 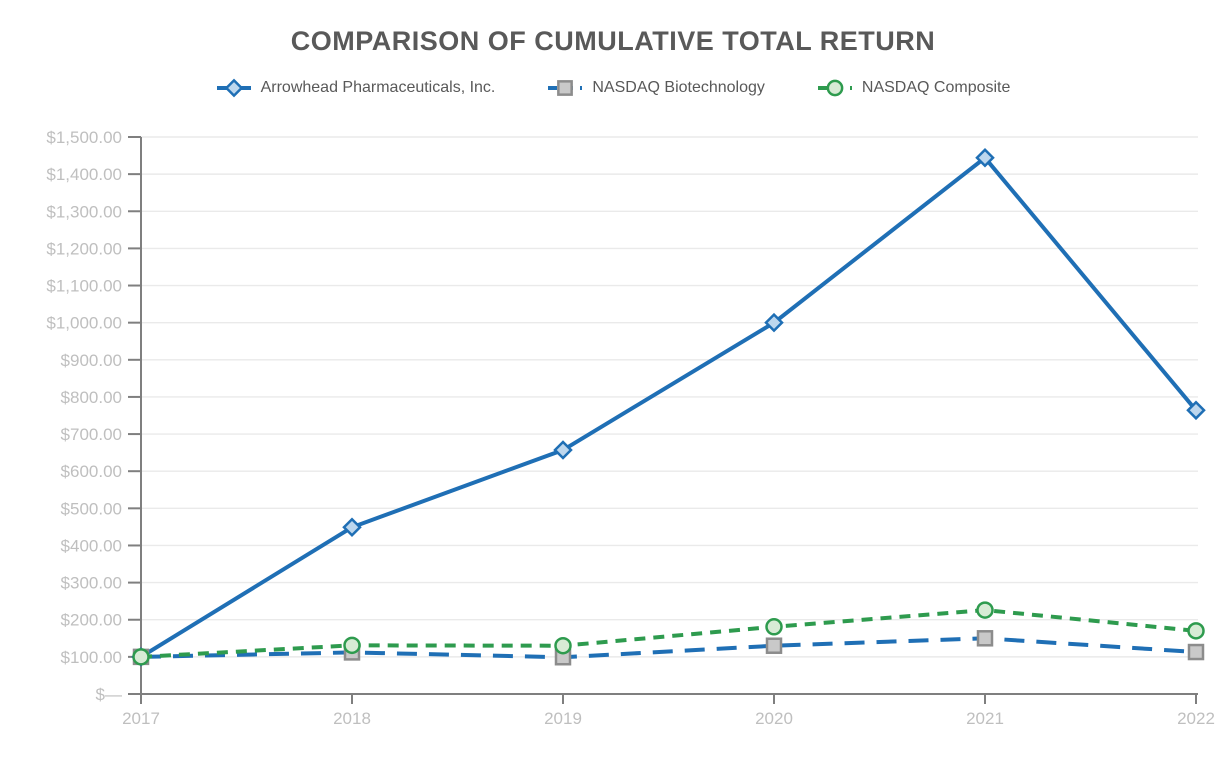 I want to click on legend-diamond-marker-icon, so click(x=233, y=88).